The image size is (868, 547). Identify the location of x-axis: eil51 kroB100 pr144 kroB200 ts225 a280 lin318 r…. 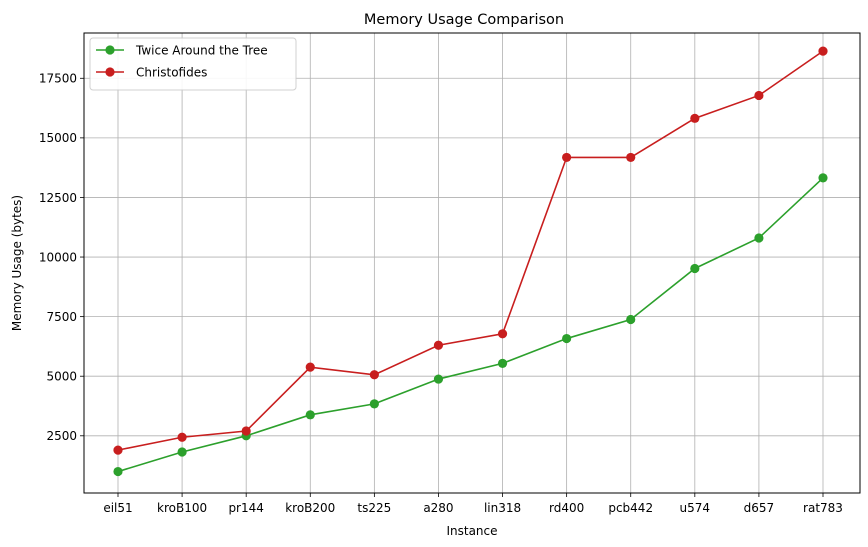
(473, 504).